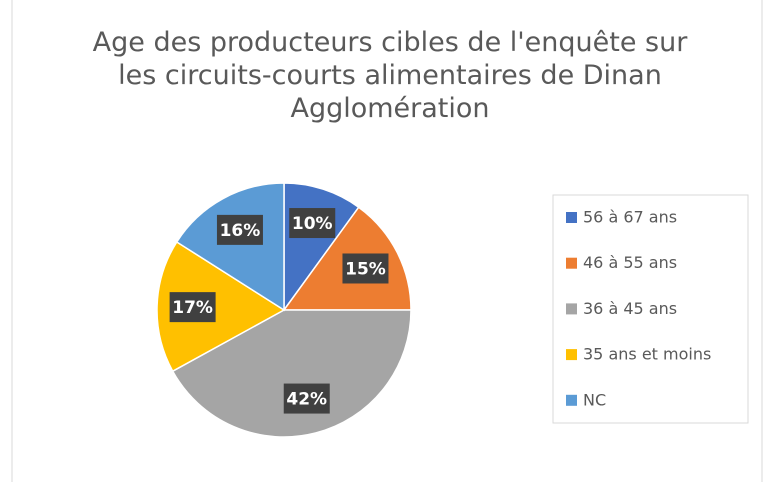  I want to click on legend-label: 46 à 55 ans, so click(630, 262).